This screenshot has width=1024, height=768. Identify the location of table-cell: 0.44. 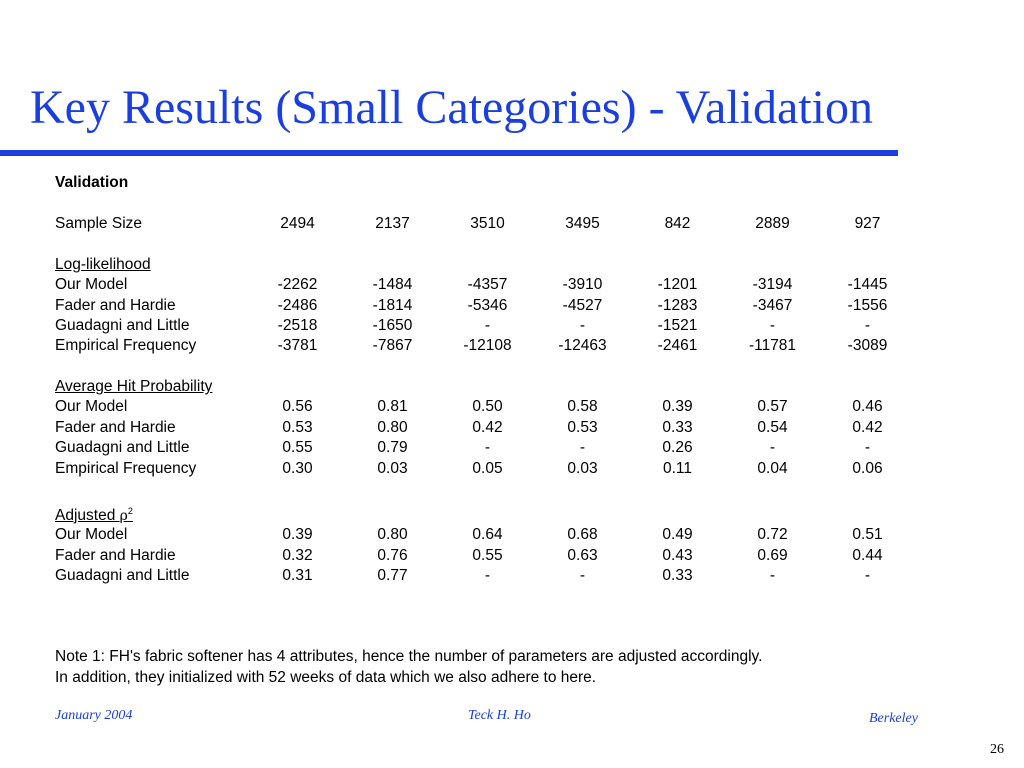
(867, 555).